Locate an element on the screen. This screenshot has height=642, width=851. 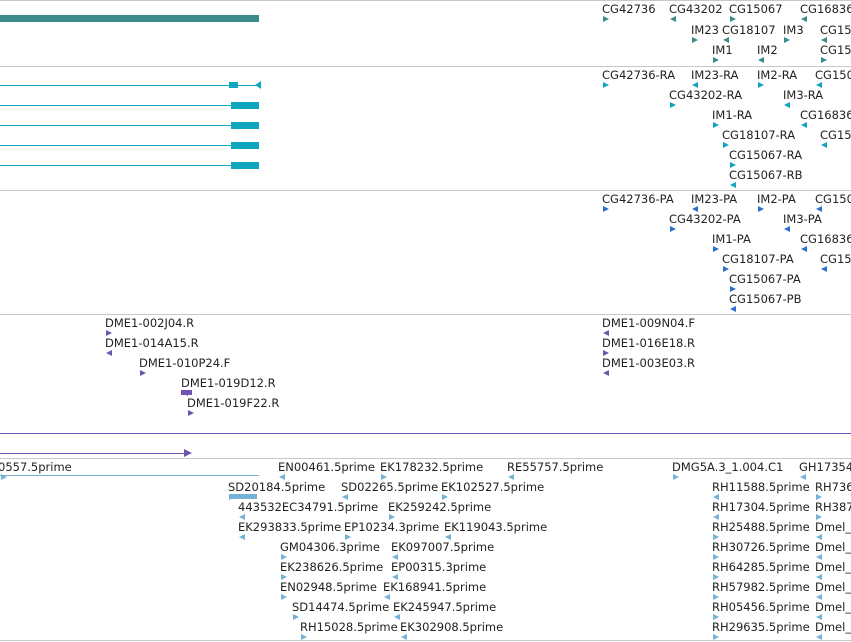
cdna-label: RH15028.5prime is located at coordinates (349, 627).